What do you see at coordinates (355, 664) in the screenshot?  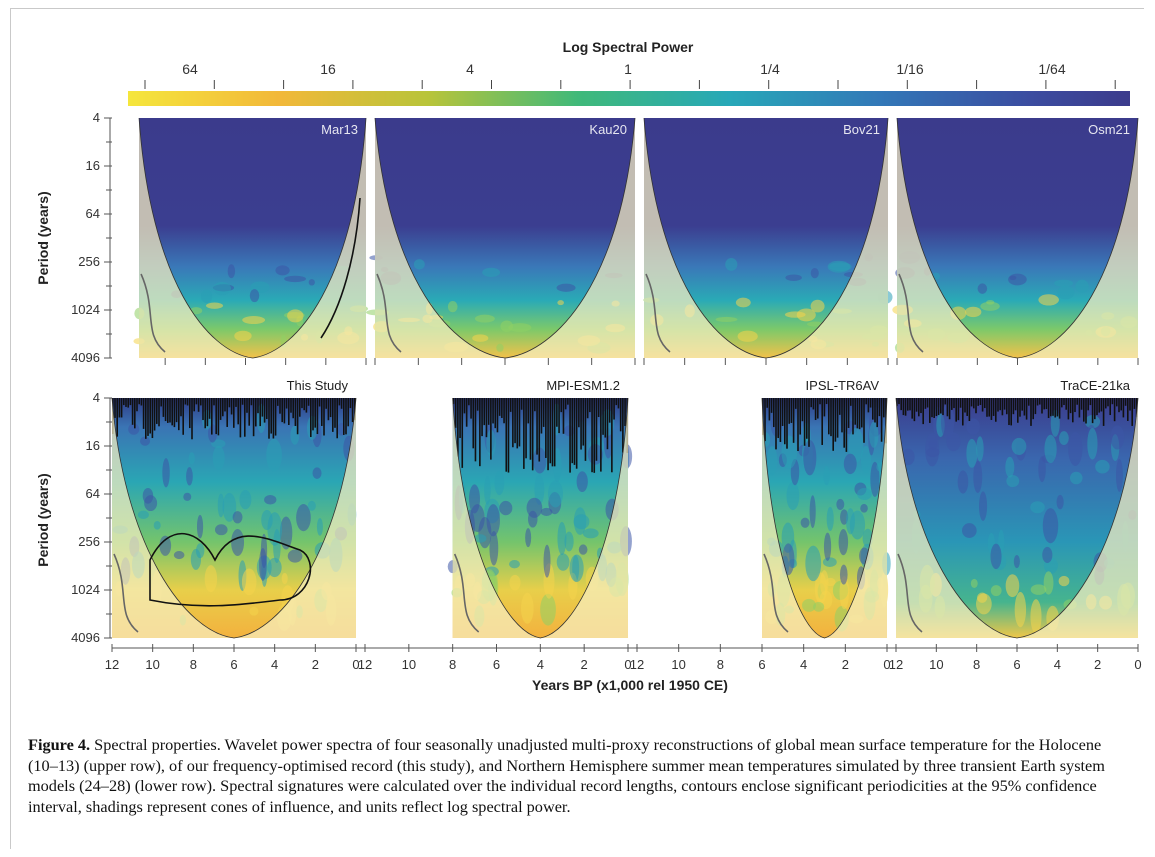 I see `x-tick-label: 0` at bounding box center [355, 664].